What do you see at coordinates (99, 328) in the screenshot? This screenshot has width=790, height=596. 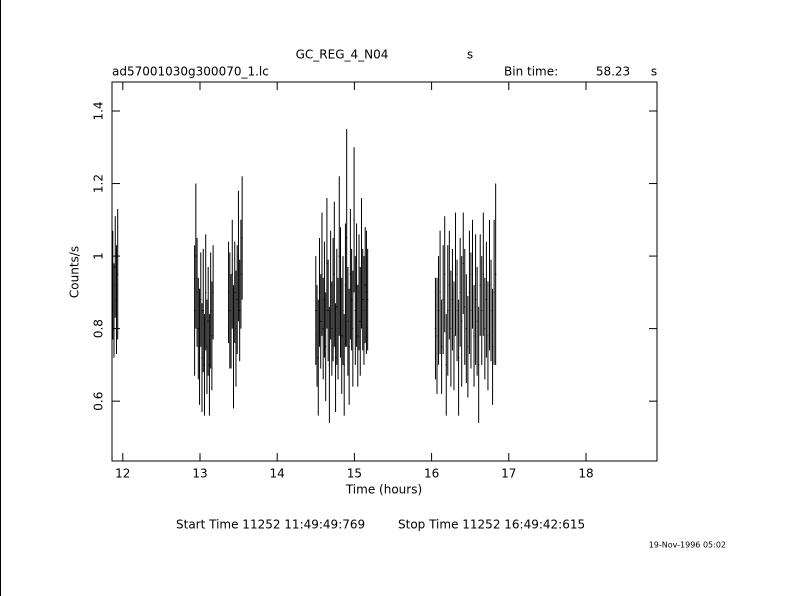 I see `y-tick-label: 0.8` at bounding box center [99, 328].